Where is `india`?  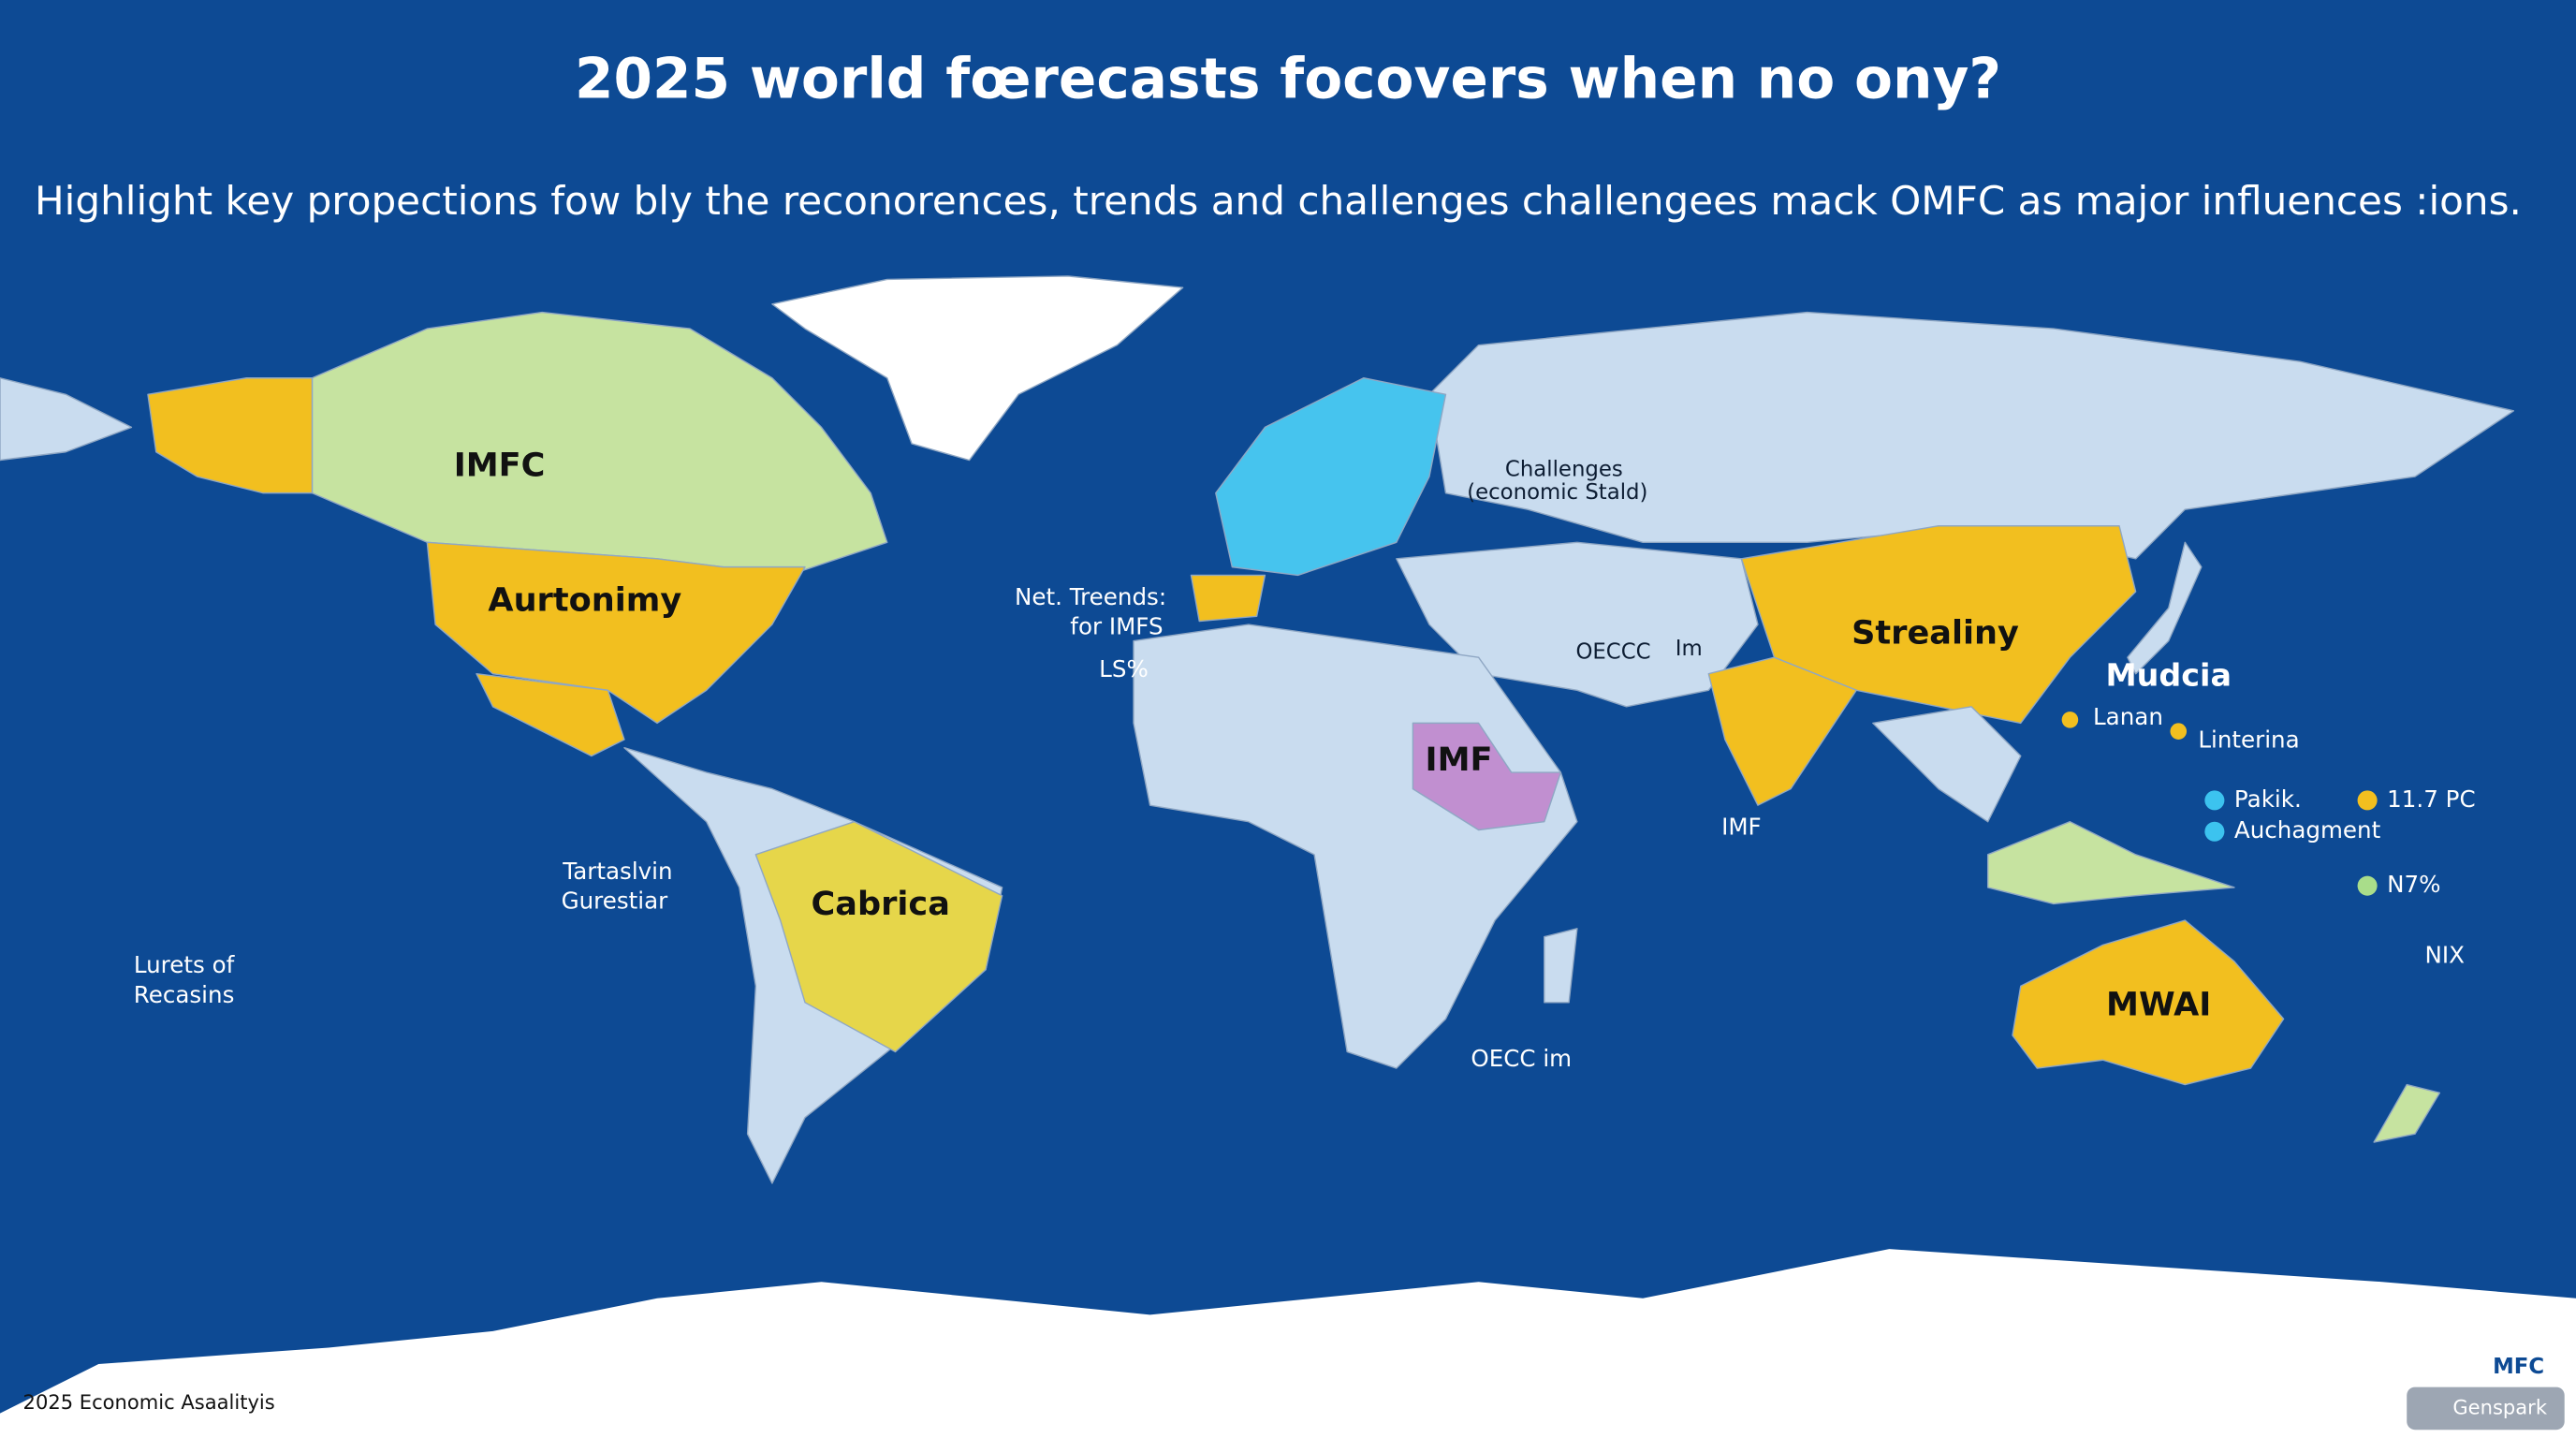 india is located at coordinates (1782, 731).